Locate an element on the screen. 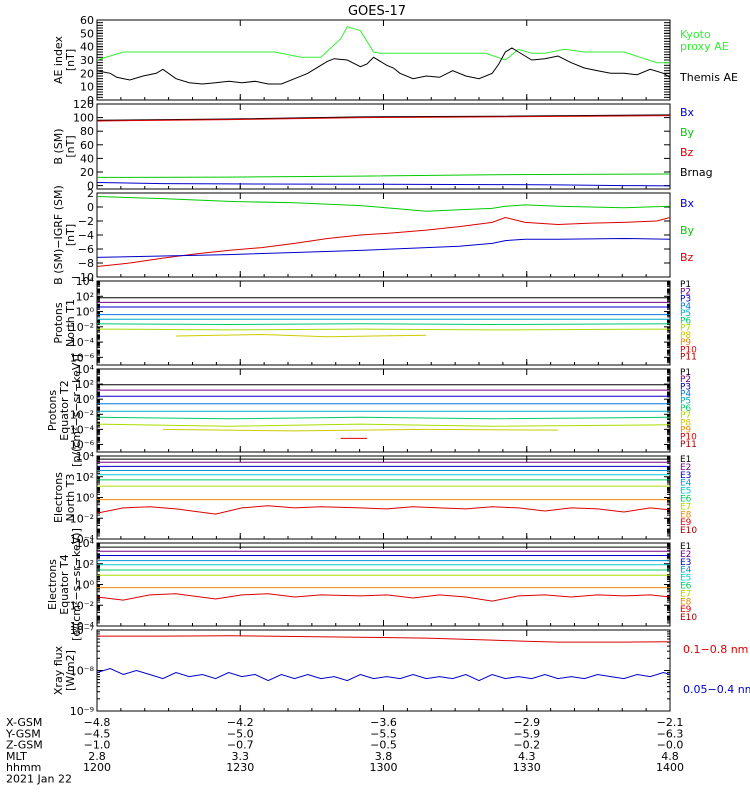  legend-entry: E4 is located at coordinates (686, 571).